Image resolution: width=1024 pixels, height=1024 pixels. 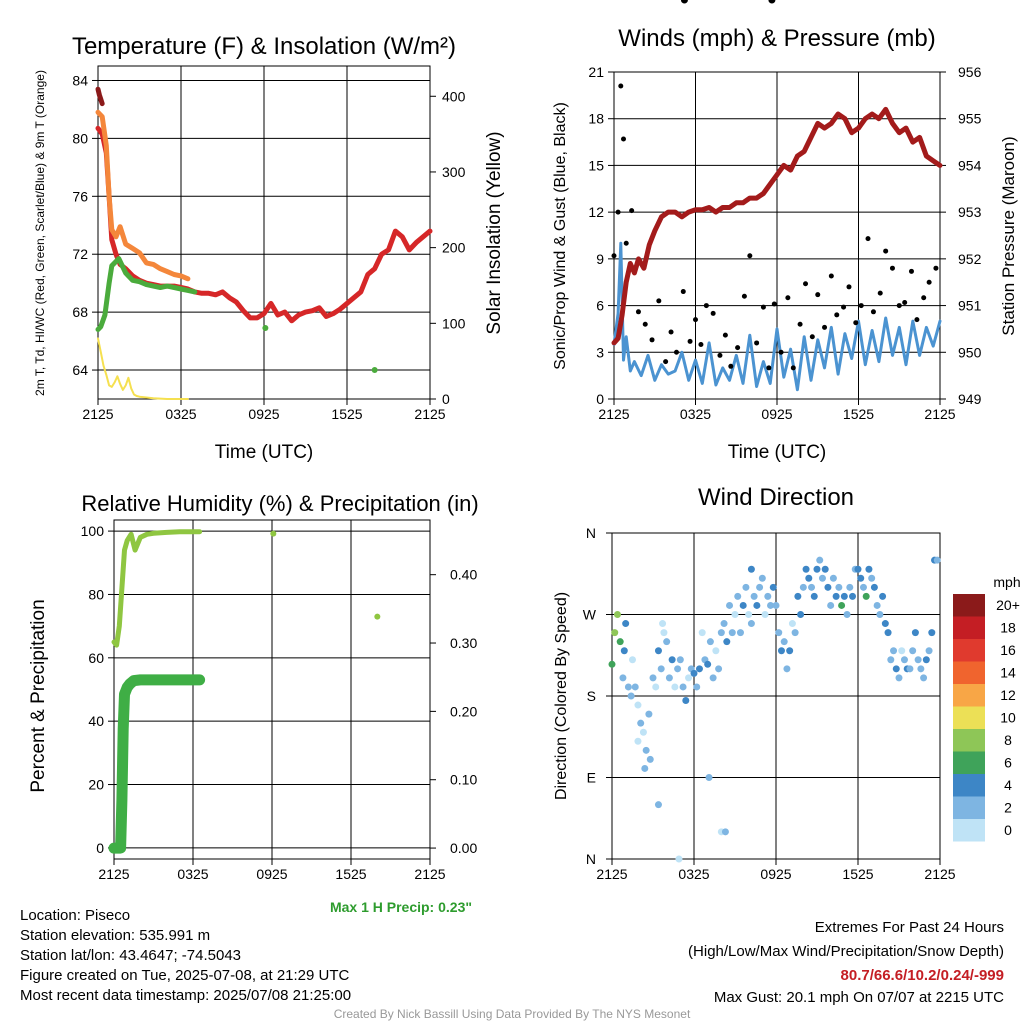 I want to click on temp-ylabel-right: Solar Insolation (Yellow), so click(x=494, y=232).